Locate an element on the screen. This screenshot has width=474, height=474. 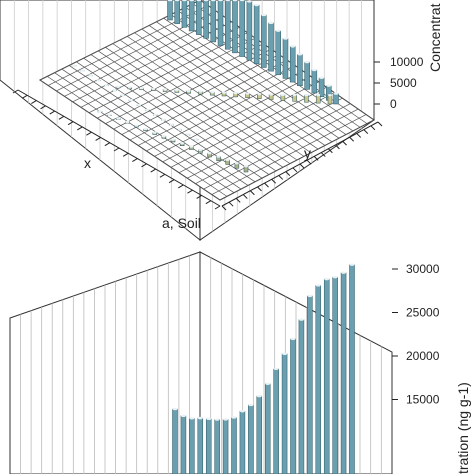
z-tick-label: 15000 is located at coordinates (423, 400).